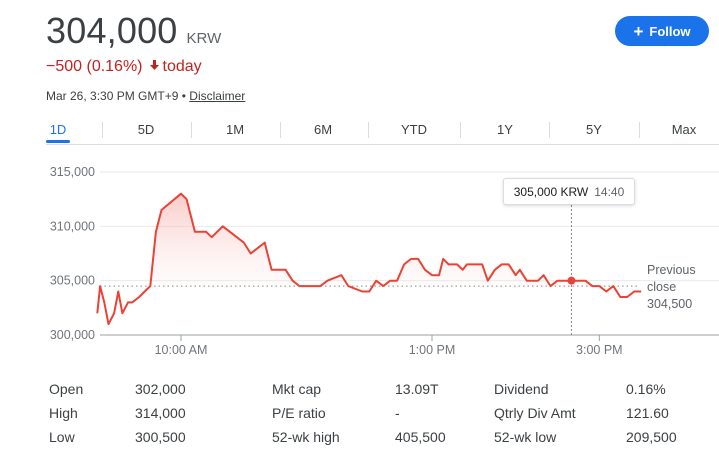 Image resolution: width=719 pixels, height=475 pixels. I want to click on stat-value-low: 300,500, so click(160, 437).